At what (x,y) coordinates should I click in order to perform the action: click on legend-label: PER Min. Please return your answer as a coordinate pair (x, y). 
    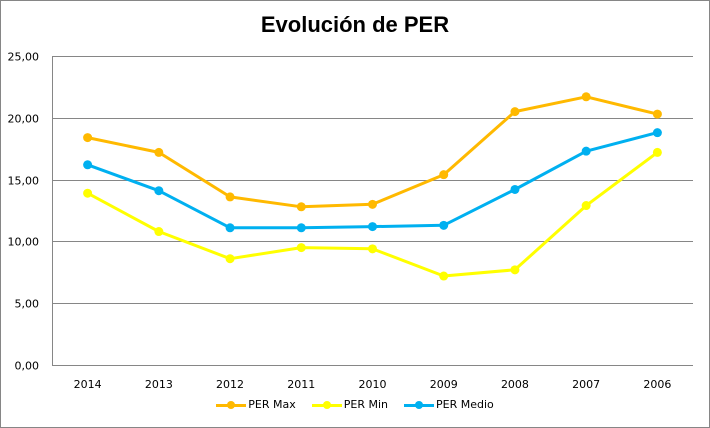
    Looking at the image, I should click on (365, 404).